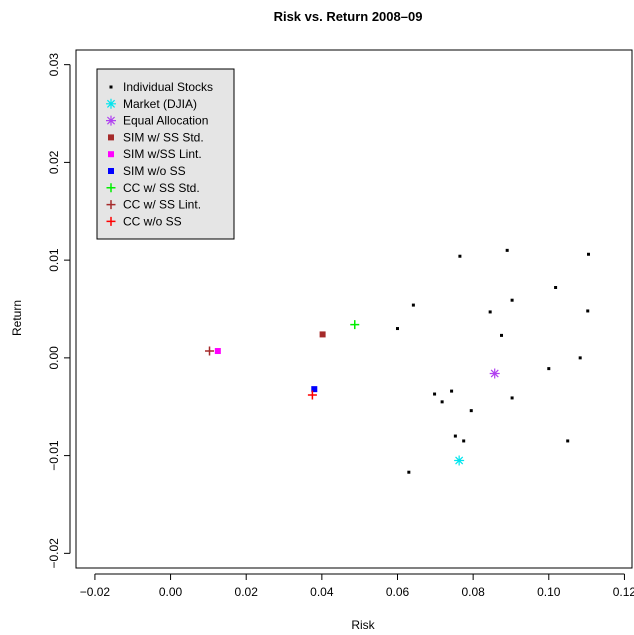 The image size is (634, 635). What do you see at coordinates (171, 592) in the screenshot?
I see `x-tick-label: 0.00` at bounding box center [171, 592].